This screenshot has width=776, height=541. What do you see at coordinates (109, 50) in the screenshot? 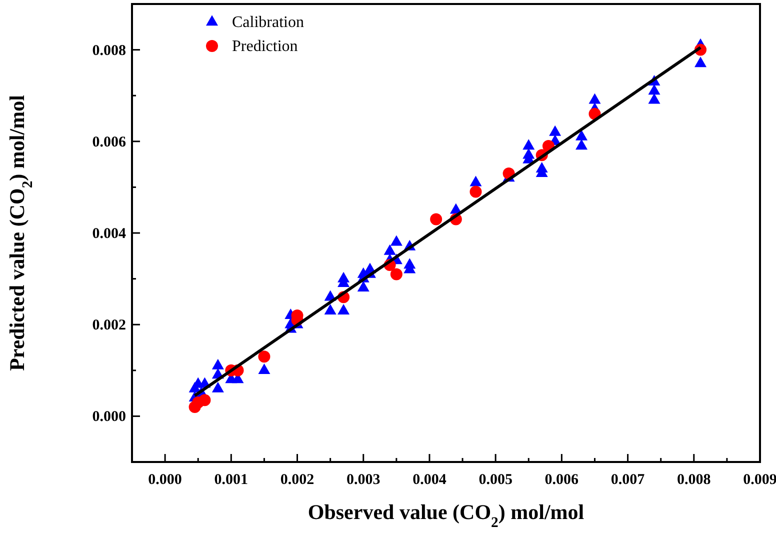
I see `y-tick-label: 0.008` at bounding box center [109, 50].